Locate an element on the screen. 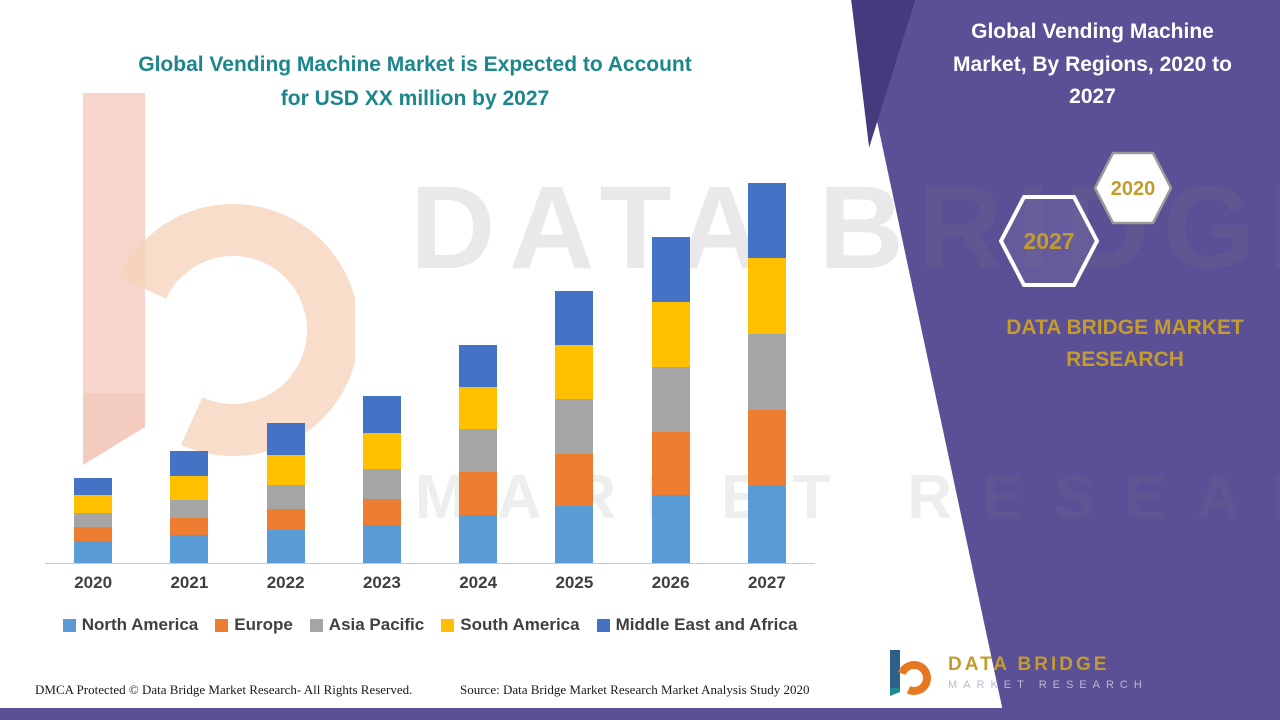 The image size is (1280, 720). legend-label: South America is located at coordinates (520, 624).